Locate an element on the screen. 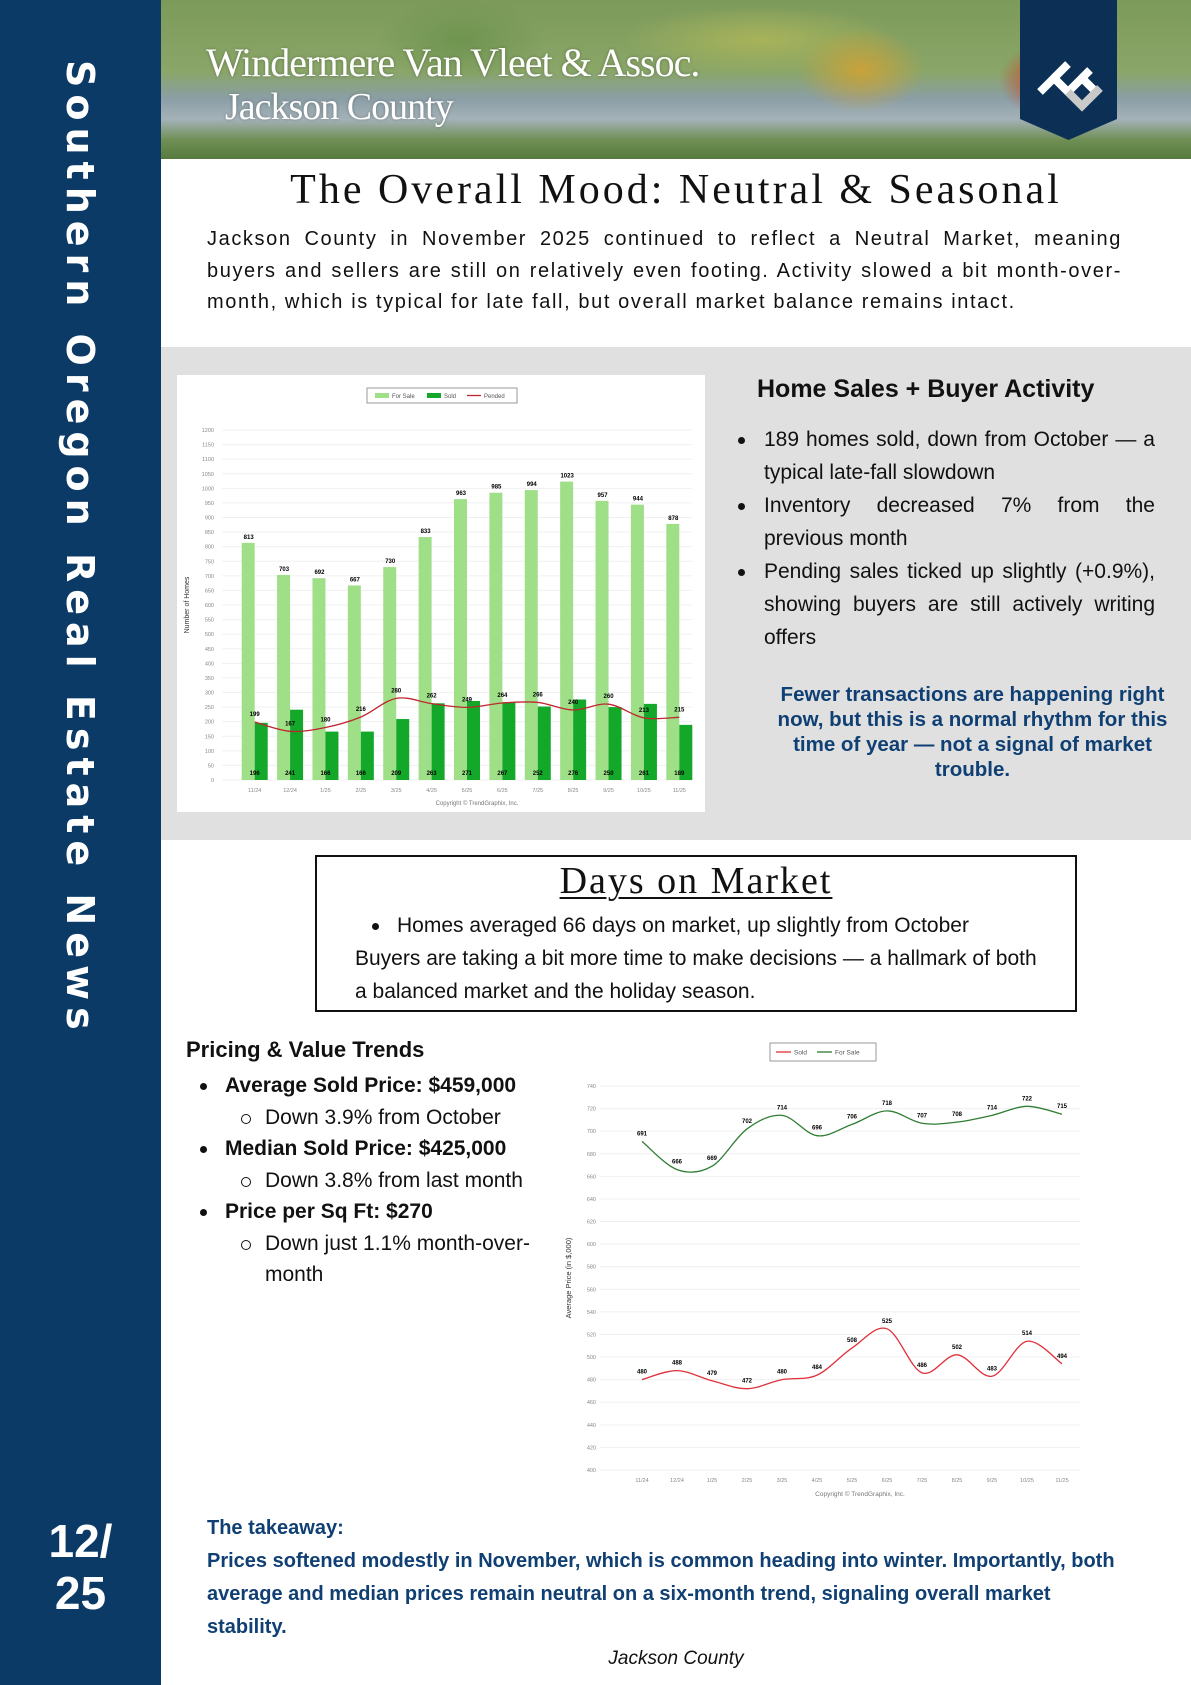 This screenshot has width=1191, height=1685. y-tick-label: 800 is located at coordinates (209, 548).